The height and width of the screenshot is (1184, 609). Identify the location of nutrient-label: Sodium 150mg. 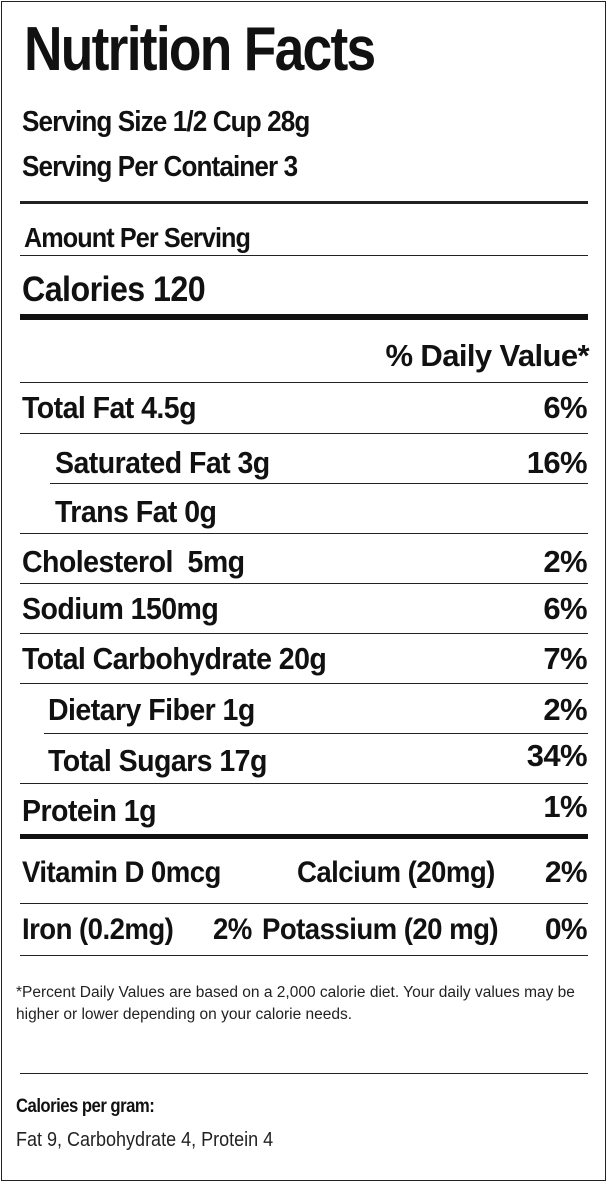
(120, 608).